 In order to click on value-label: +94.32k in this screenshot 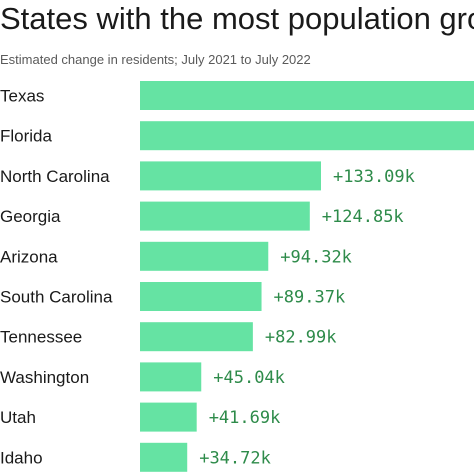, I will do `click(316, 257)`.